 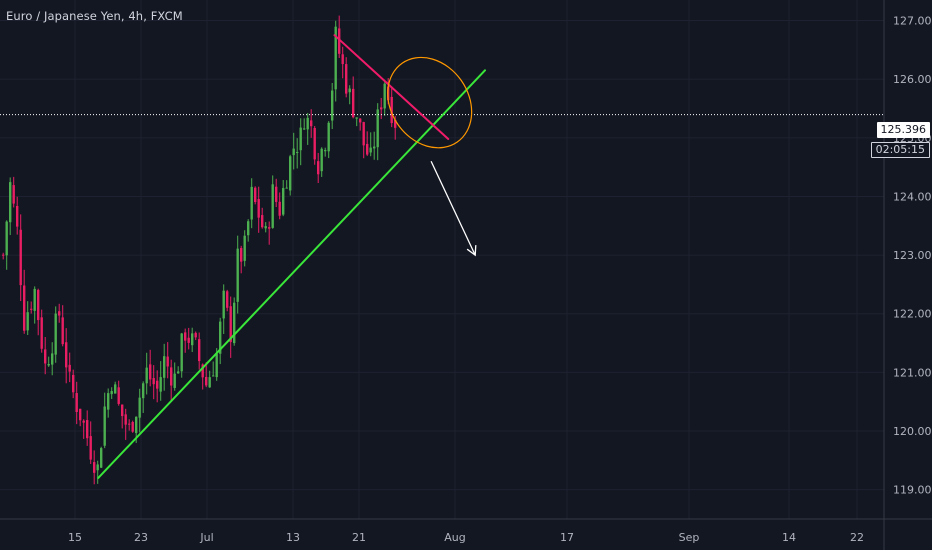 What do you see at coordinates (293, 537) in the screenshot?
I see `time-tick-label: 13` at bounding box center [293, 537].